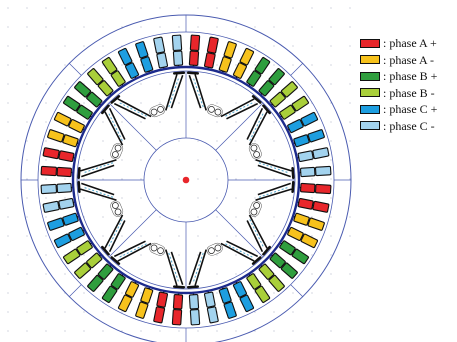  Describe the element at coordinates (410, 76) in the screenshot. I see `legend-label: : phase B +` at that location.